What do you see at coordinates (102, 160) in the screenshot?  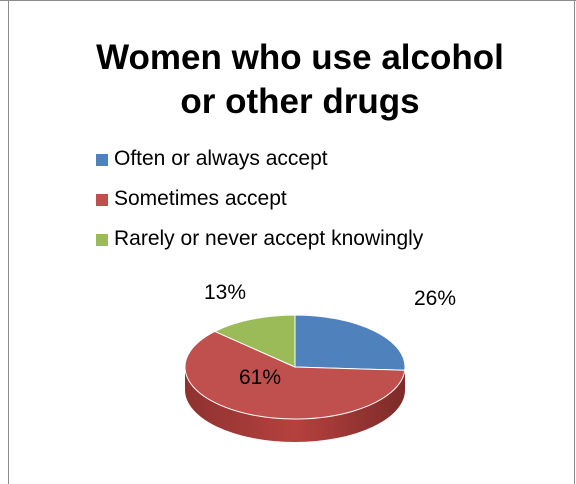 I see `legend-swatch-often` at bounding box center [102, 160].